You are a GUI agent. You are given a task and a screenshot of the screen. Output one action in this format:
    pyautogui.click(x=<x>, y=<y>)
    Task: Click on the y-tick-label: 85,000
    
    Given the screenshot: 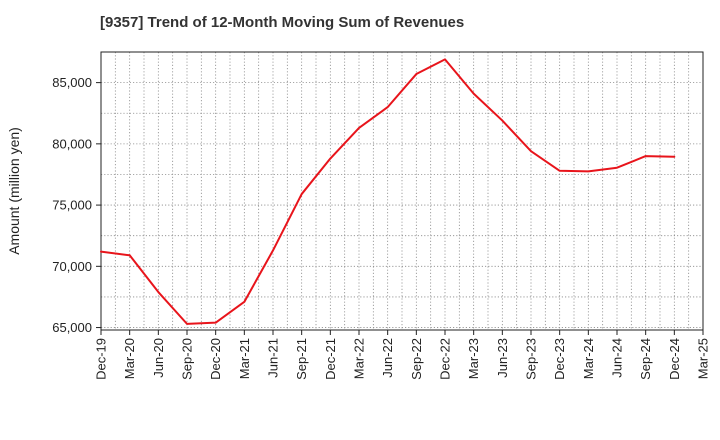 What is the action you would take?
    pyautogui.click(x=72, y=82)
    